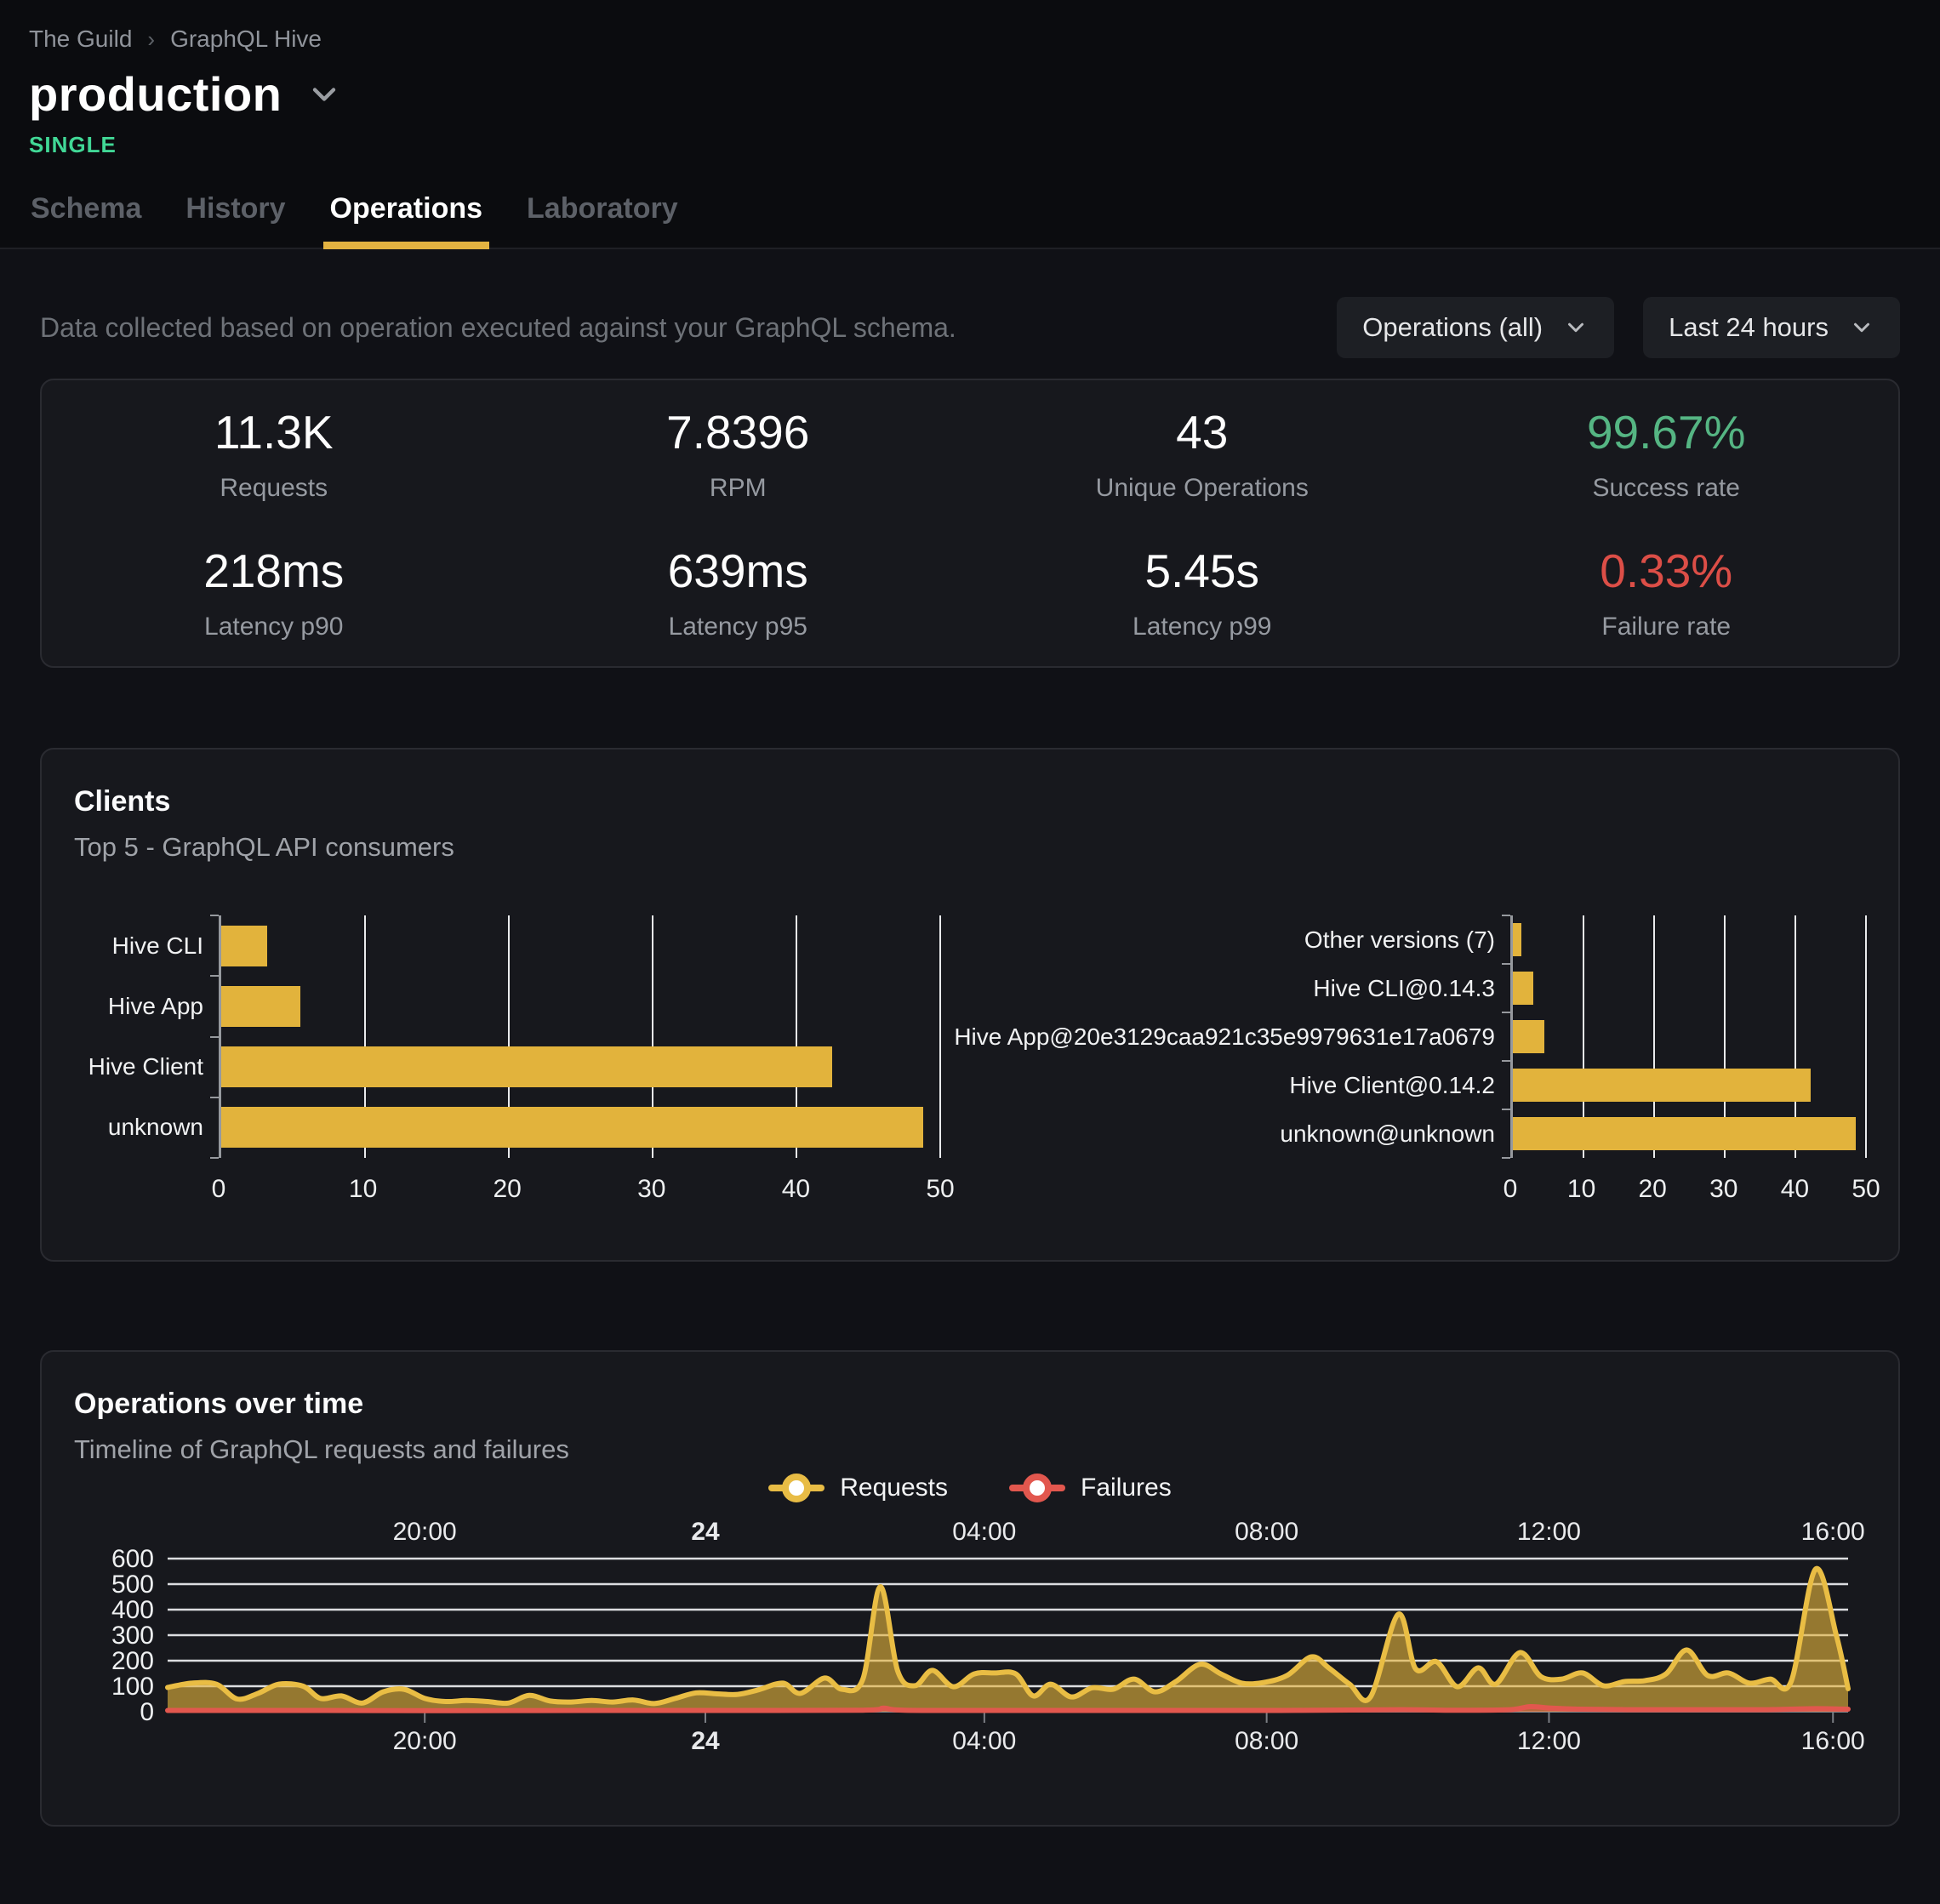 The height and width of the screenshot is (1904, 1940). Describe the element at coordinates (132, 1661) in the screenshot. I see `y-axis-label: 200` at that location.